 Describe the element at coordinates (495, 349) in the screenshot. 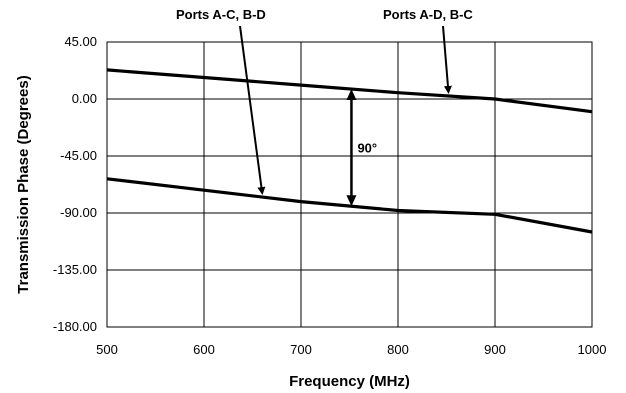

I see `x-tick-label: 900` at that location.